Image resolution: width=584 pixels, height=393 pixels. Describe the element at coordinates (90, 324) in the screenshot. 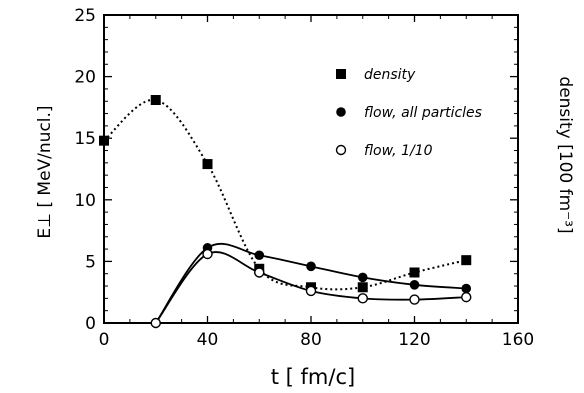

I see `y-tick-label: 0` at that location.